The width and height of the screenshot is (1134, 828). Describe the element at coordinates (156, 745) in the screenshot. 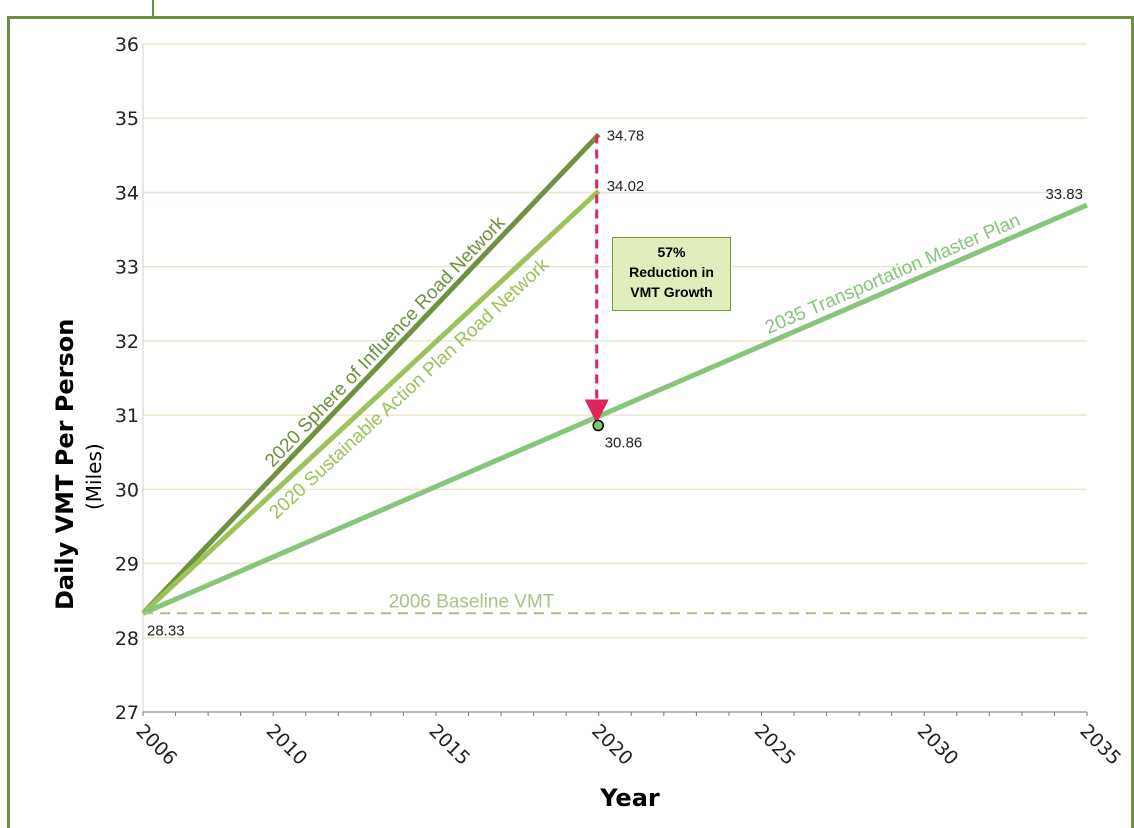

I see `x-tick-label: 2006` at that location.